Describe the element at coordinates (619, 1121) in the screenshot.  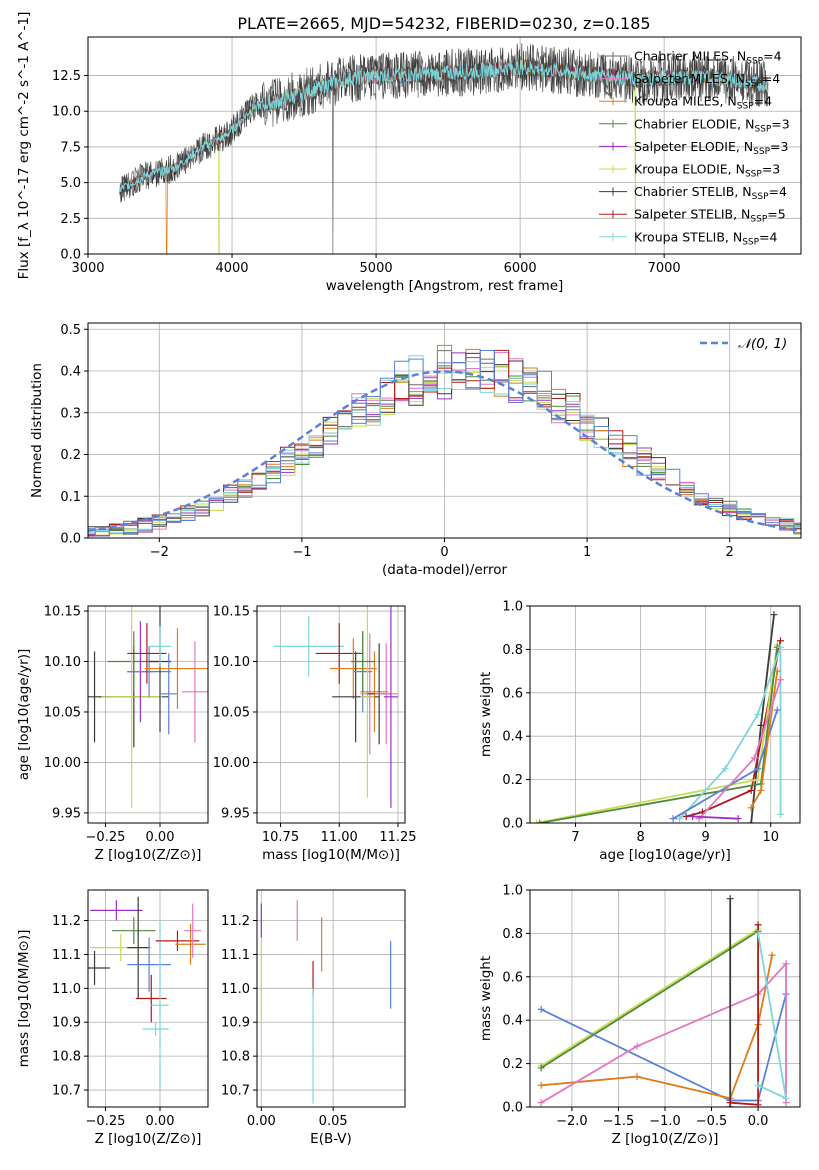
I see `x-tick-label: −1.5` at that location.